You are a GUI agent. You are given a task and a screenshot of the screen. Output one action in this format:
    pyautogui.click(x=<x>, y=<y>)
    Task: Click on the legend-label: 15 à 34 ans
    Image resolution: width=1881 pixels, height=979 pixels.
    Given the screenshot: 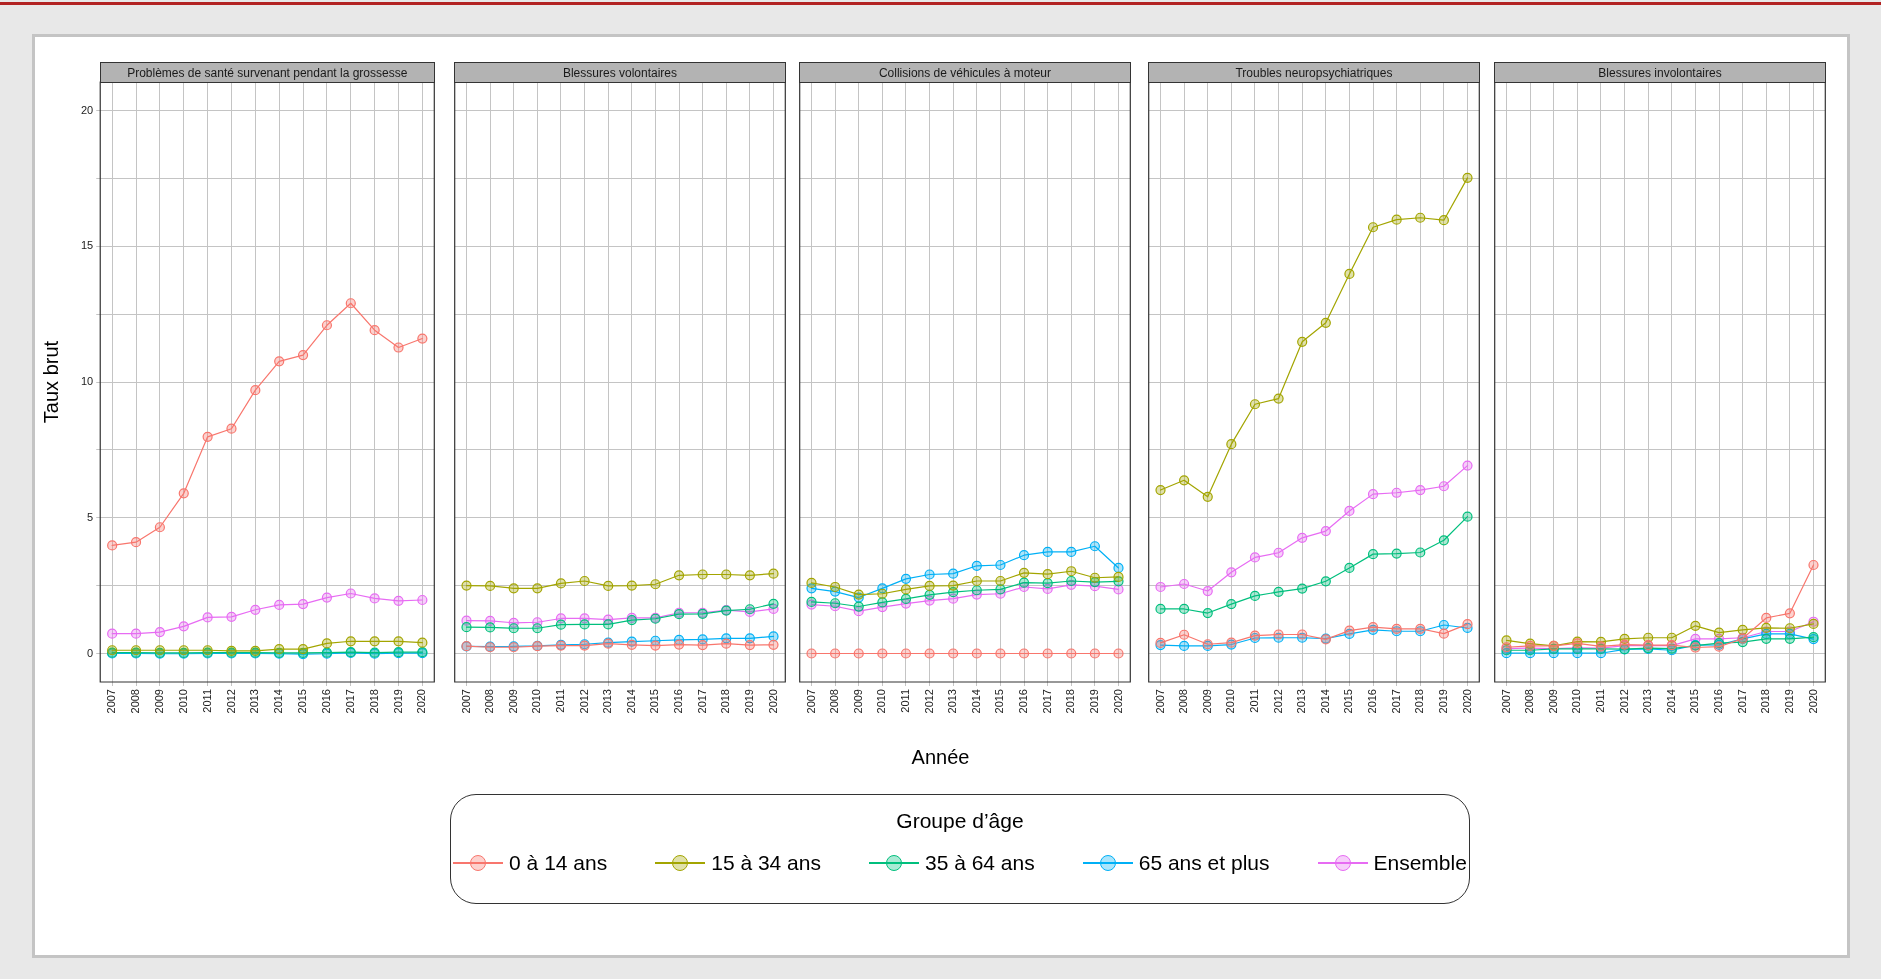 What is the action you would take?
    pyautogui.click(x=766, y=863)
    